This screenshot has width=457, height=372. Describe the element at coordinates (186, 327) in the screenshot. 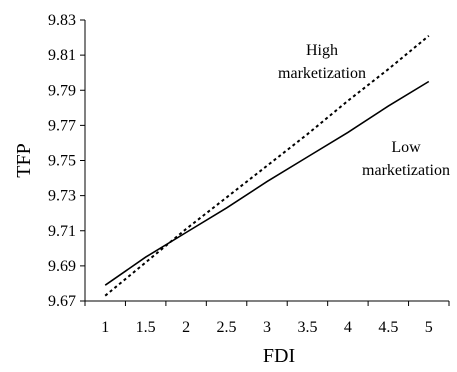

I see `x-tick-label: 2` at that location.